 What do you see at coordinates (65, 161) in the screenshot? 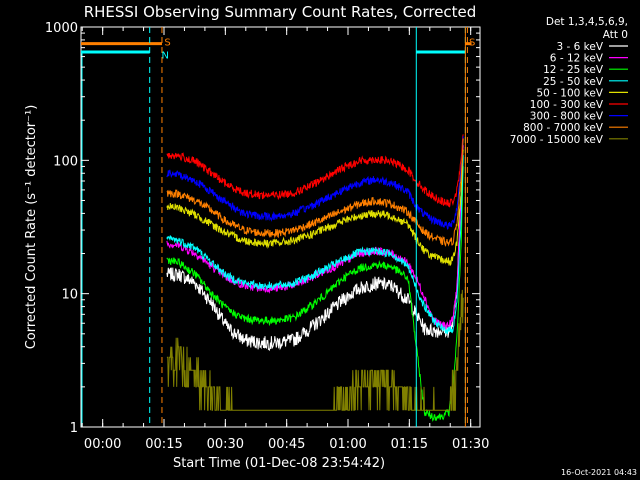
I see `y-tick-label: 100` at bounding box center [65, 161].